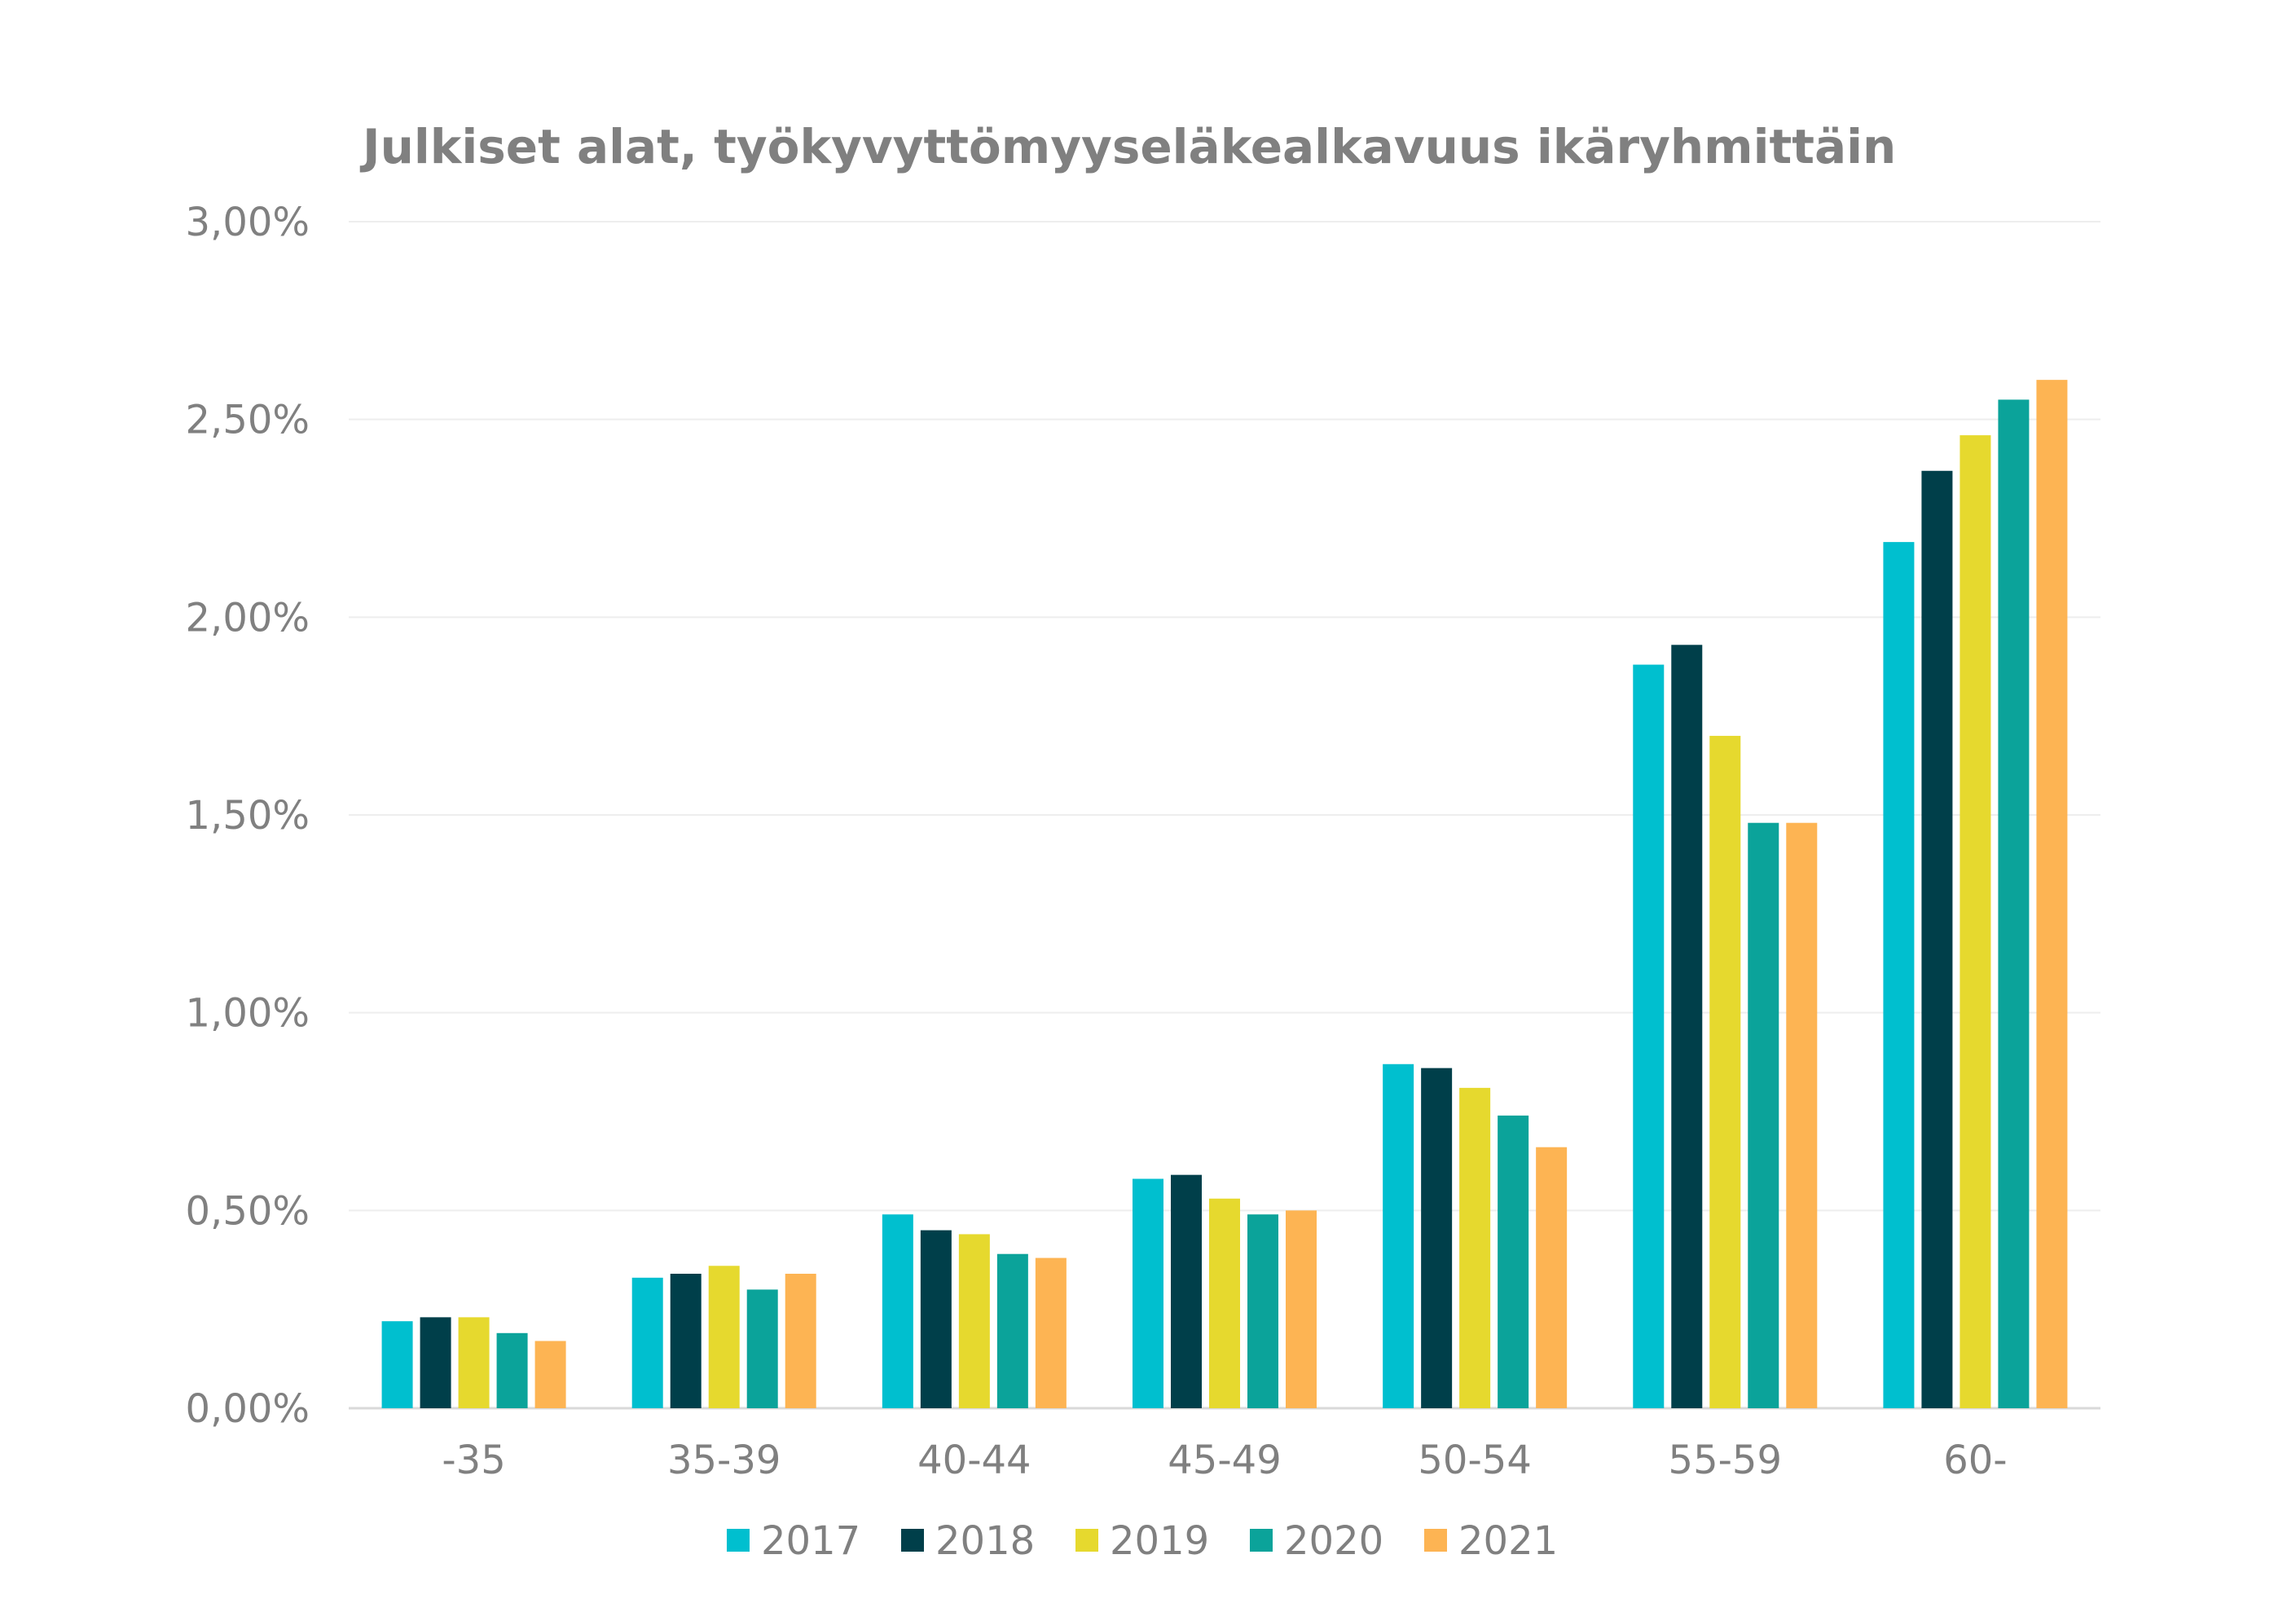  I want to click on x-tick-label: 45-49, so click(1225, 1461).